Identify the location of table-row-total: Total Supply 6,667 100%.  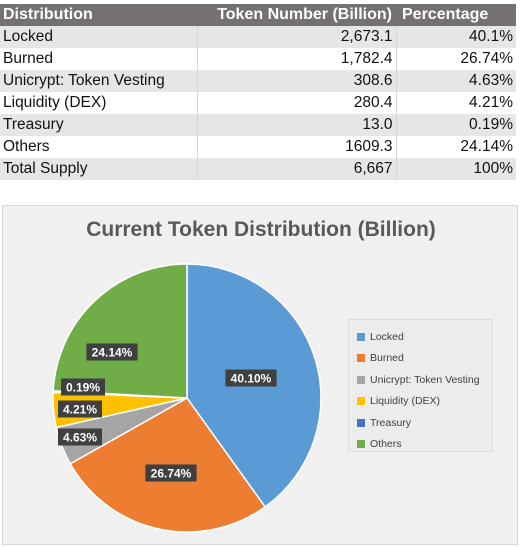
(258, 169).